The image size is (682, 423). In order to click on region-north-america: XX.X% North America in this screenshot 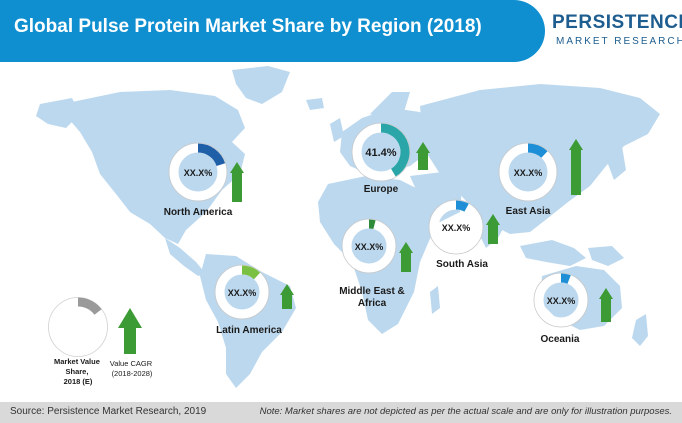, I will do `click(204, 180)`.